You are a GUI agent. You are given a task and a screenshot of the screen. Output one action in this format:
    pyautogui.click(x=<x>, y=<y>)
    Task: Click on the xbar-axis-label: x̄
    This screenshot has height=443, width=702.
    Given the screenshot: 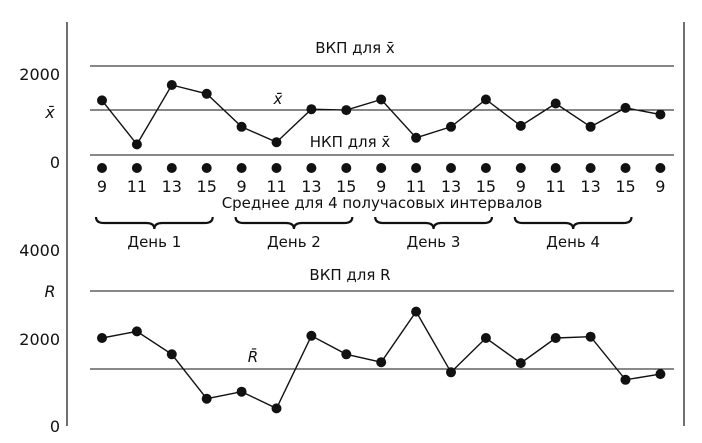 What is the action you would take?
    pyautogui.click(x=49, y=112)
    